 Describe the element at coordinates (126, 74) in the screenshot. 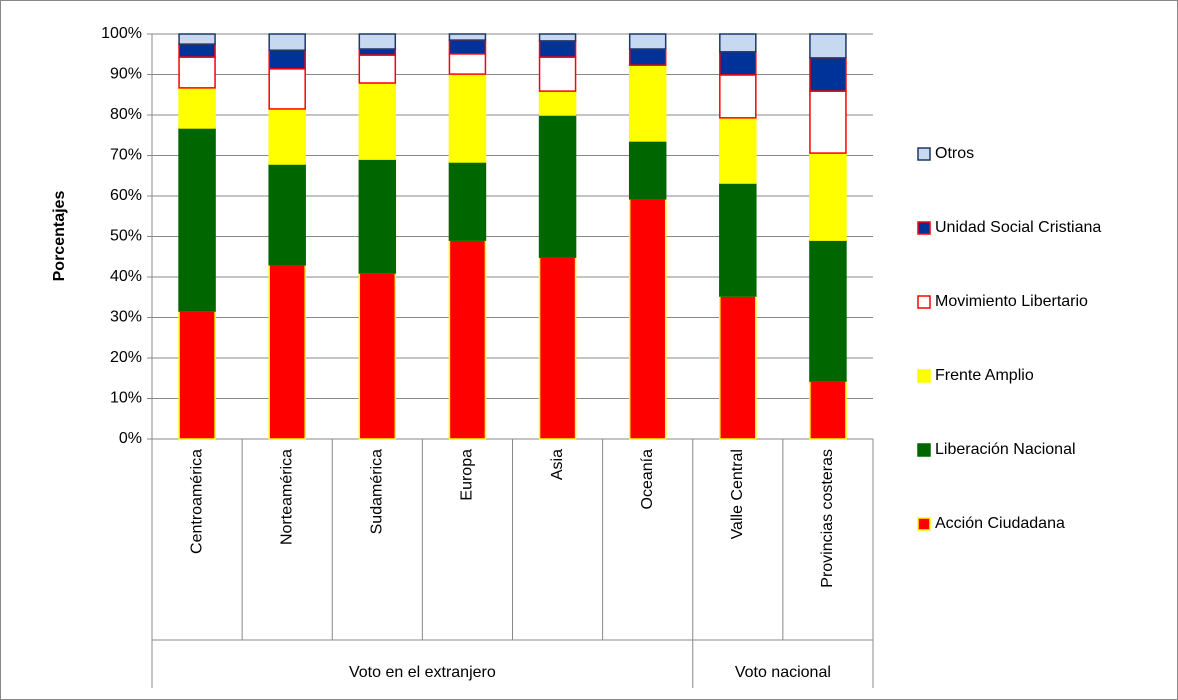

I see `y-tick-label: 90%` at that location.